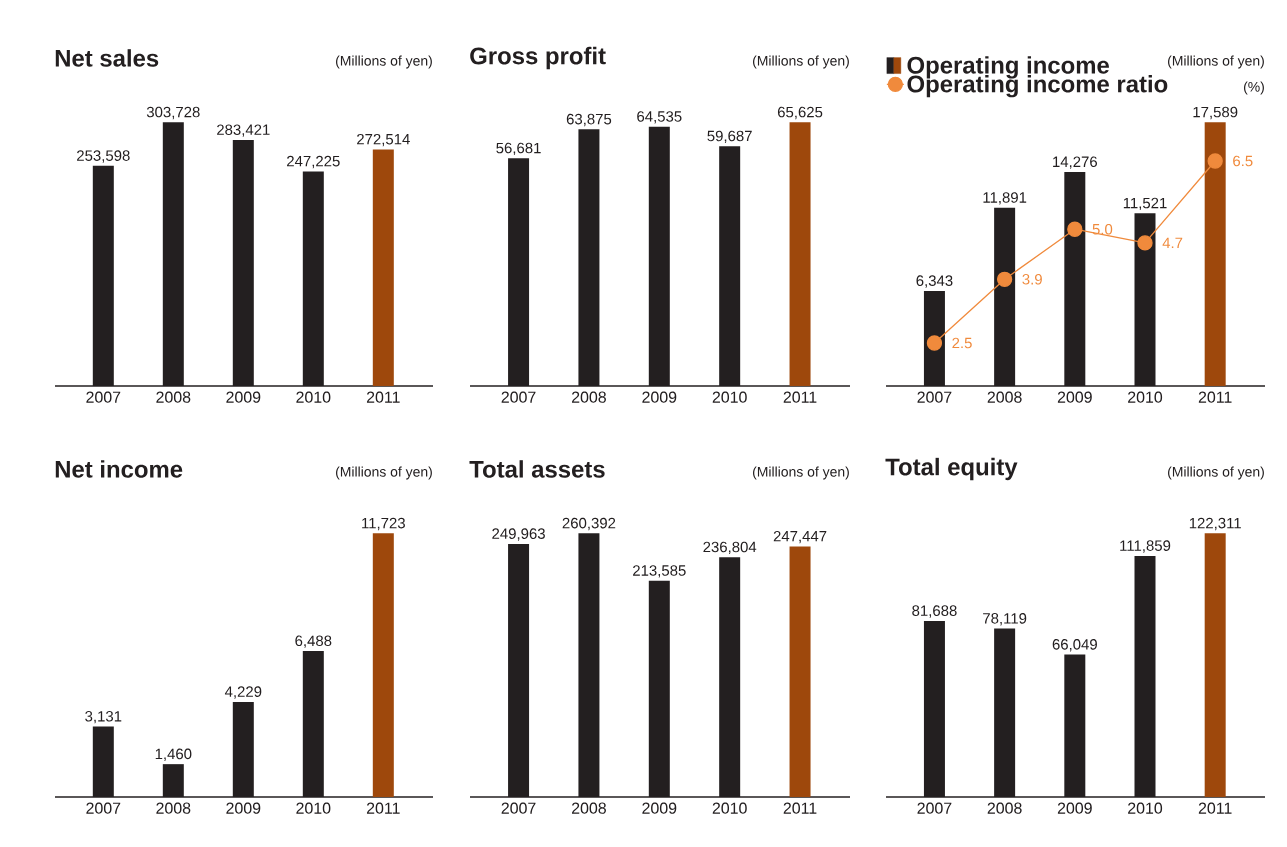 This screenshot has height=847, width=1287. Describe the element at coordinates (659, 117) in the screenshot. I see `data-label: 64,535` at that location.